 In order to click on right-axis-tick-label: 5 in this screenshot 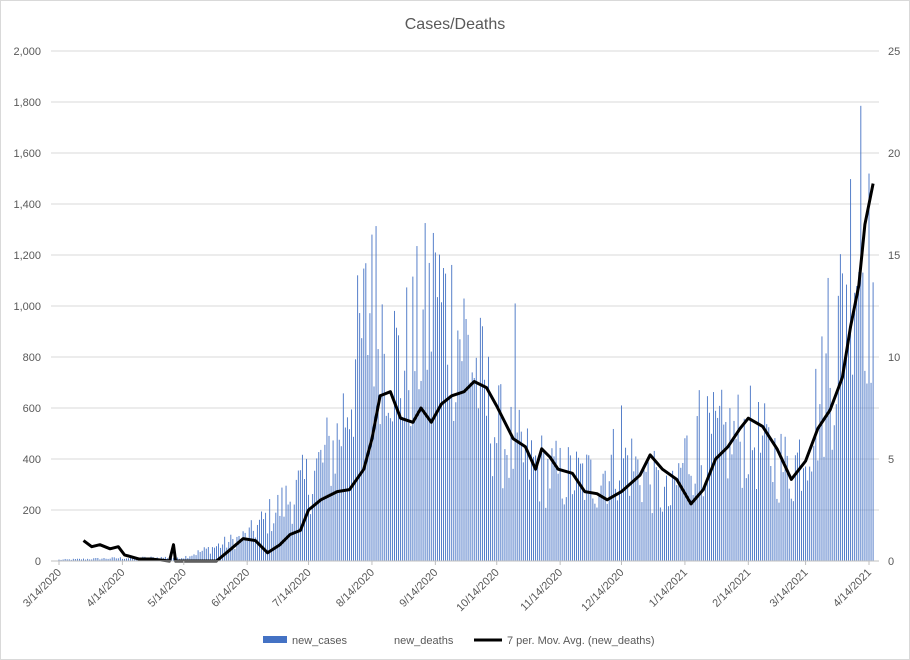, I will do `click(891, 460)`.